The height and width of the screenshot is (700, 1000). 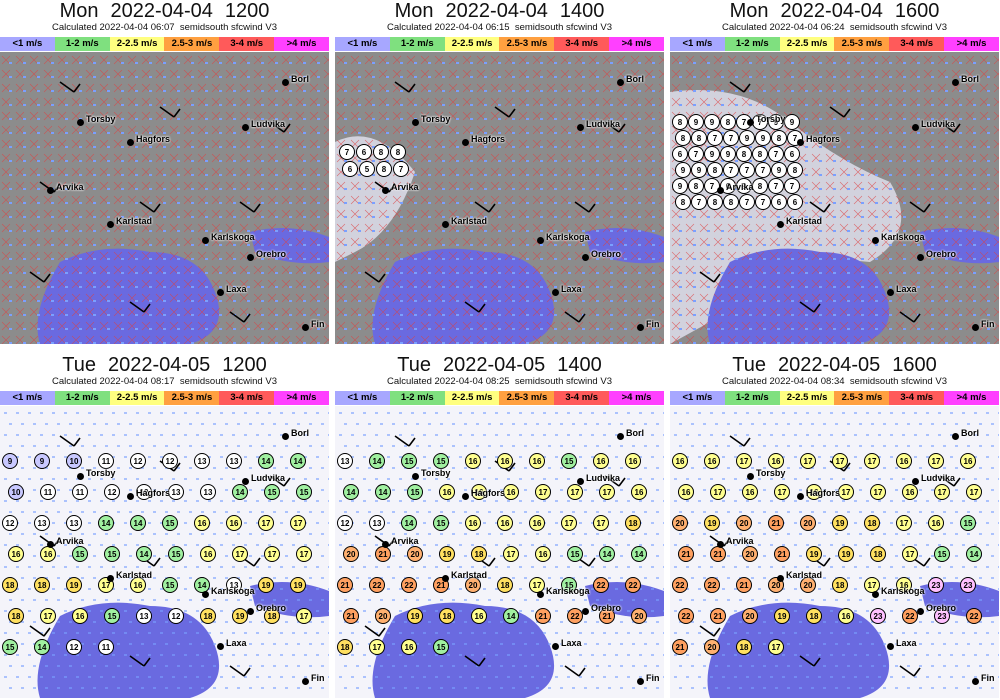 I want to click on wind-value-circle: 16, so click(x=234, y=523).